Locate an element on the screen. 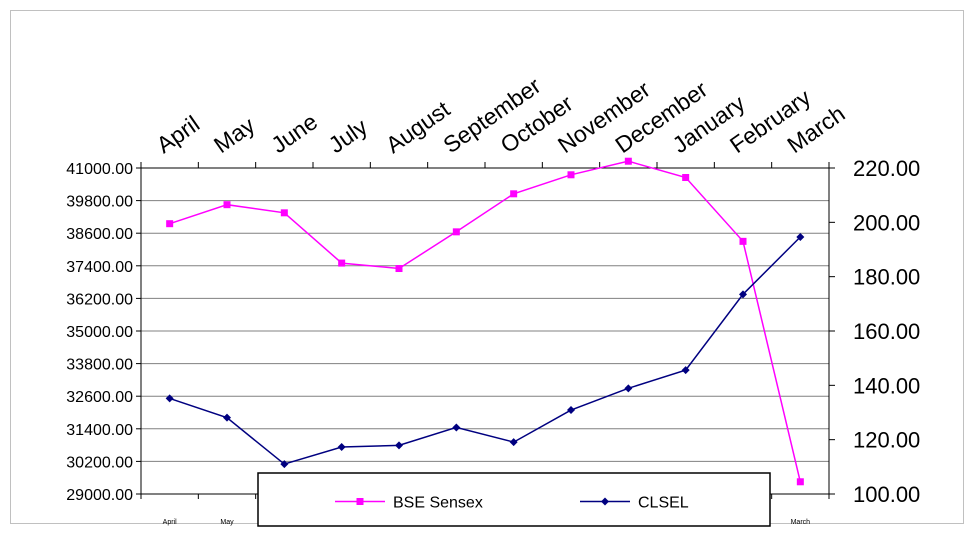  right-tick-label: 160.00 is located at coordinates (886, 331).